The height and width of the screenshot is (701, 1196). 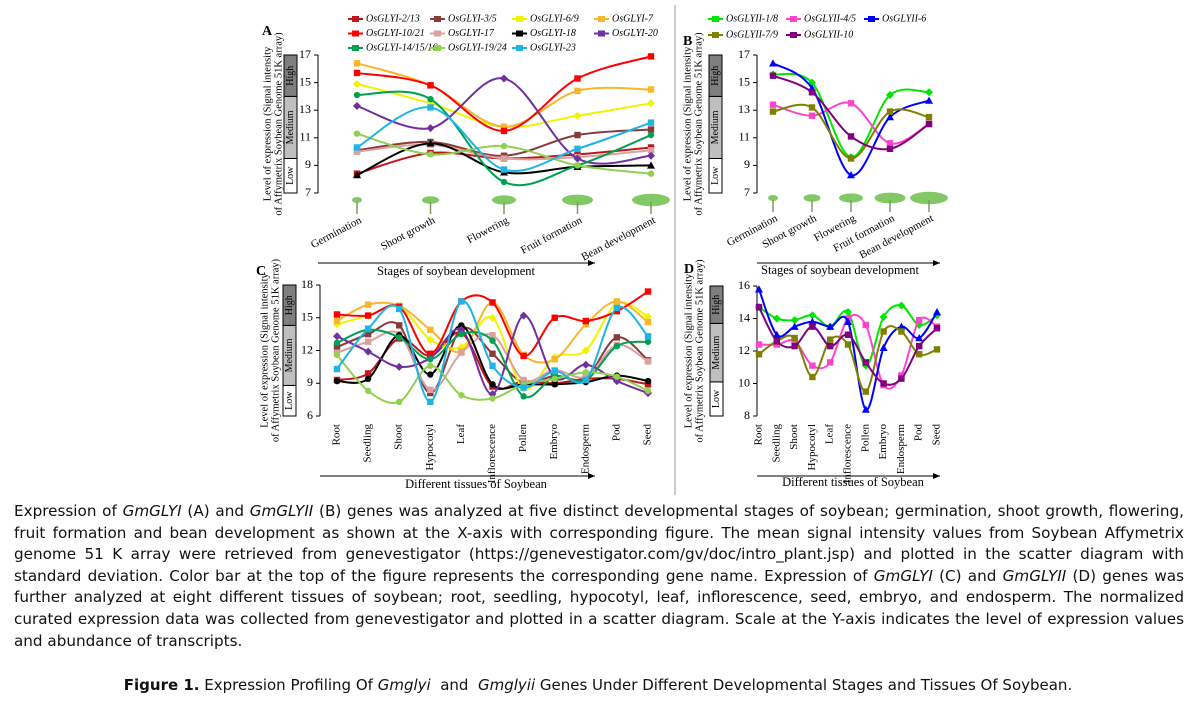 I want to click on y-tick-label: 11, so click(x=305, y=137).